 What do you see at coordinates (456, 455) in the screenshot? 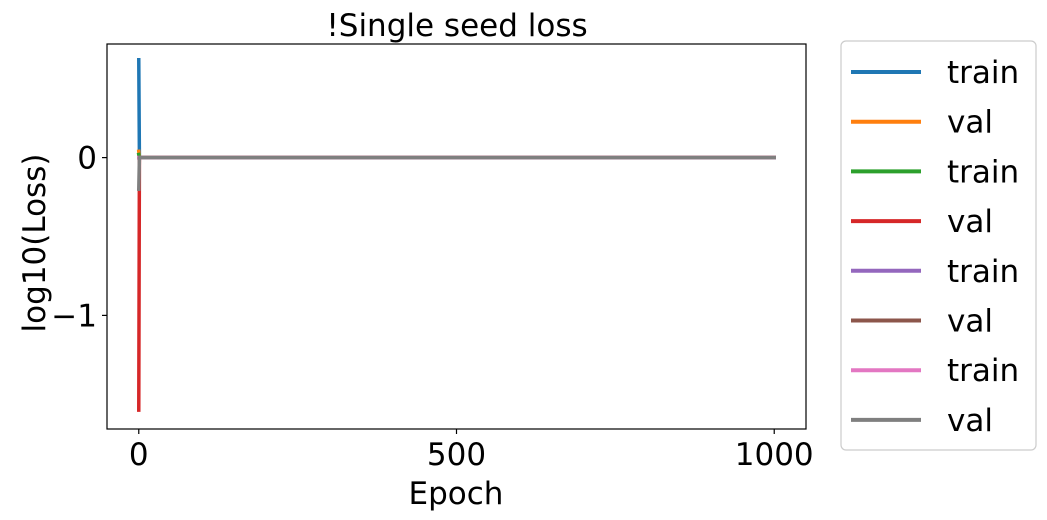
I see `x-tick-label: 500` at bounding box center [456, 455].